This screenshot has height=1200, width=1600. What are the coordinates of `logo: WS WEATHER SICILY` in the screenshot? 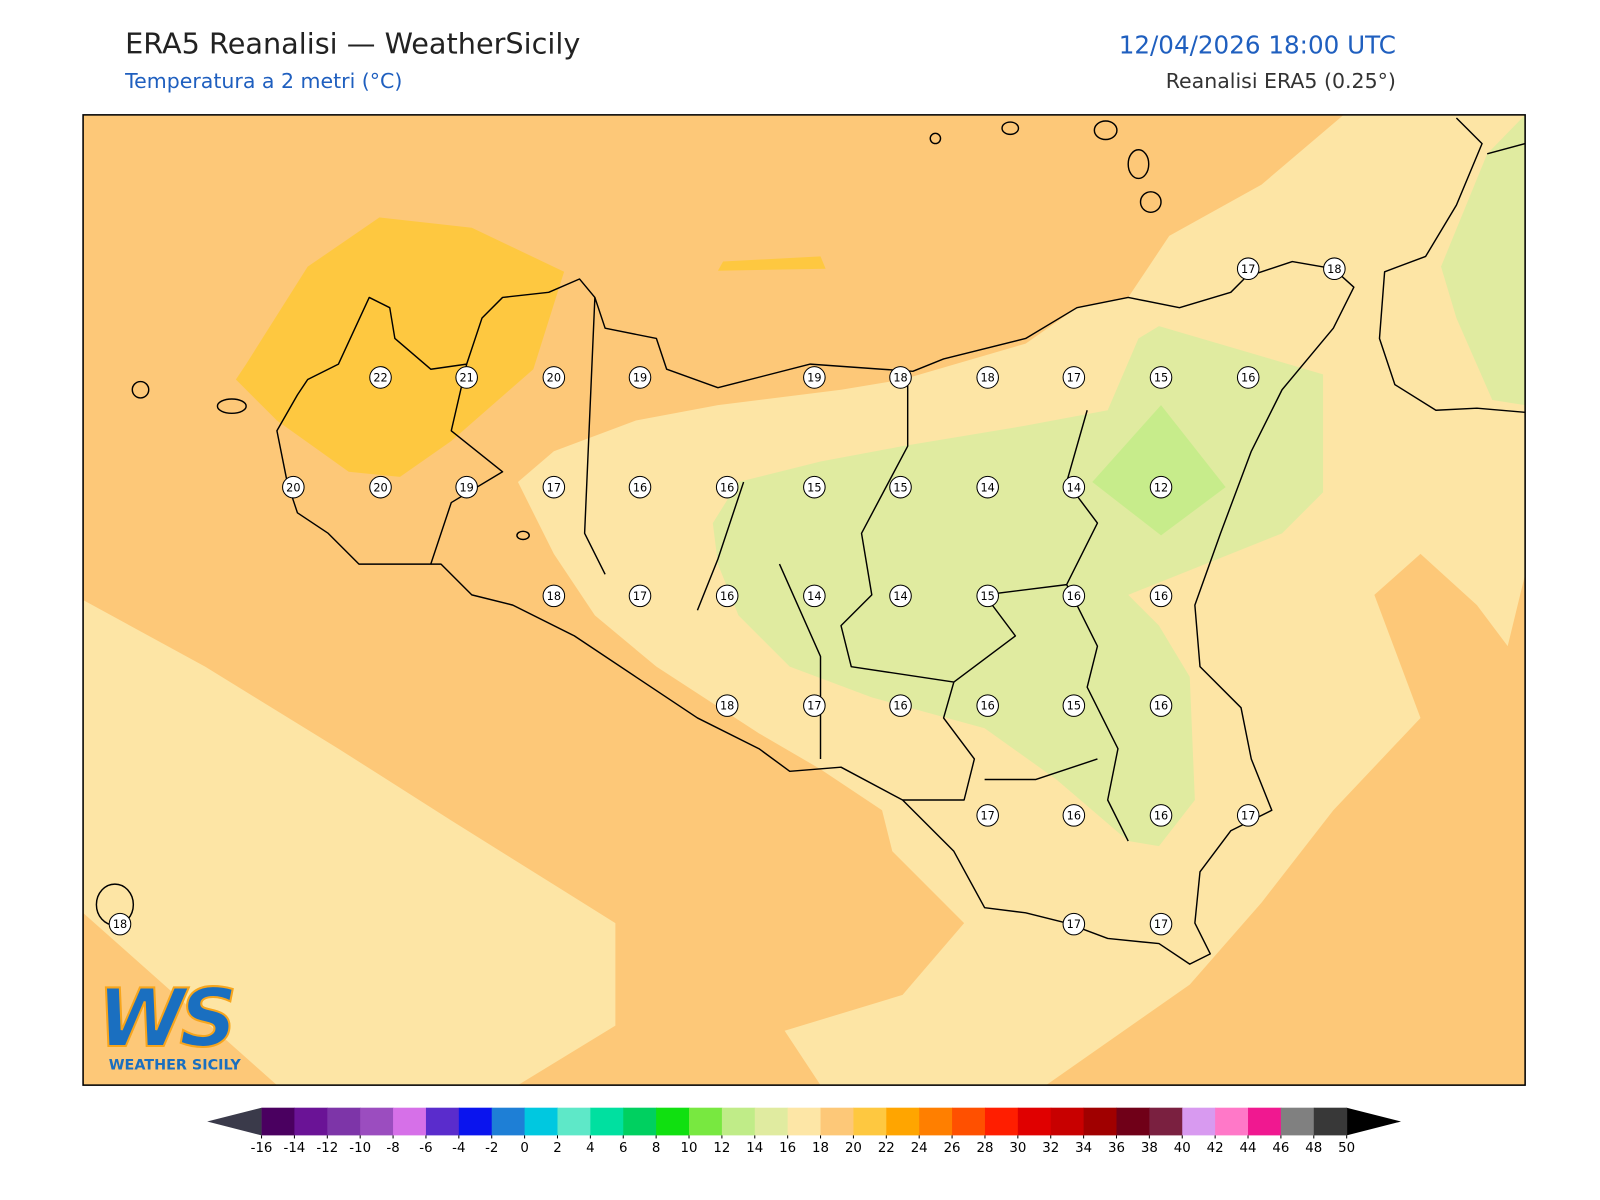 It's located at (169, 1022).